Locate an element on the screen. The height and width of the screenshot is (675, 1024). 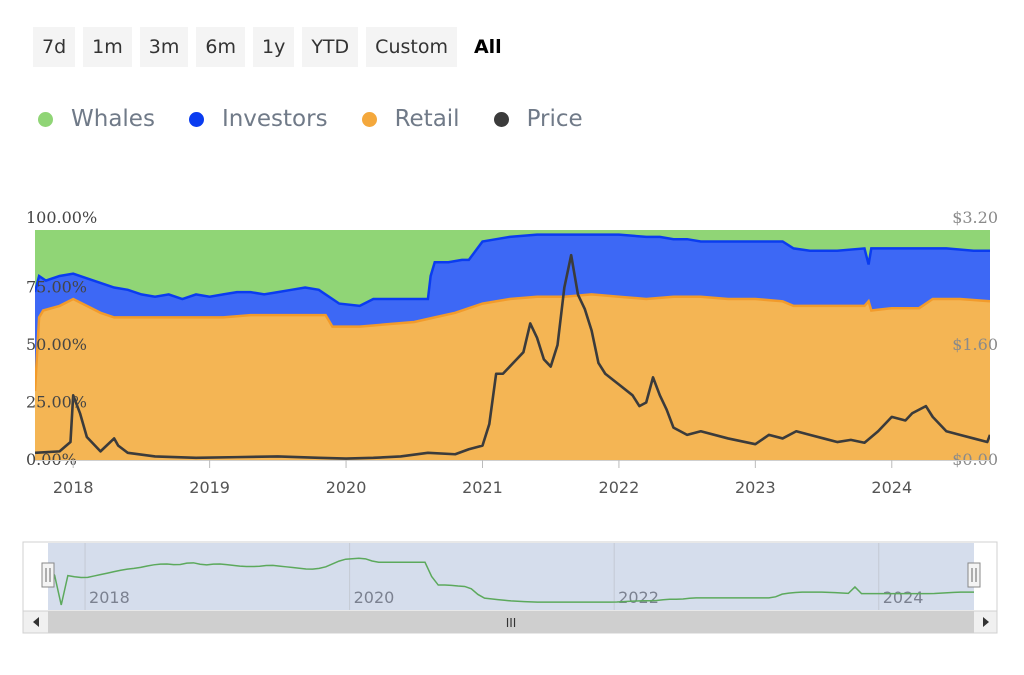
range-button-3m: 3m is located at coordinates (164, 47).